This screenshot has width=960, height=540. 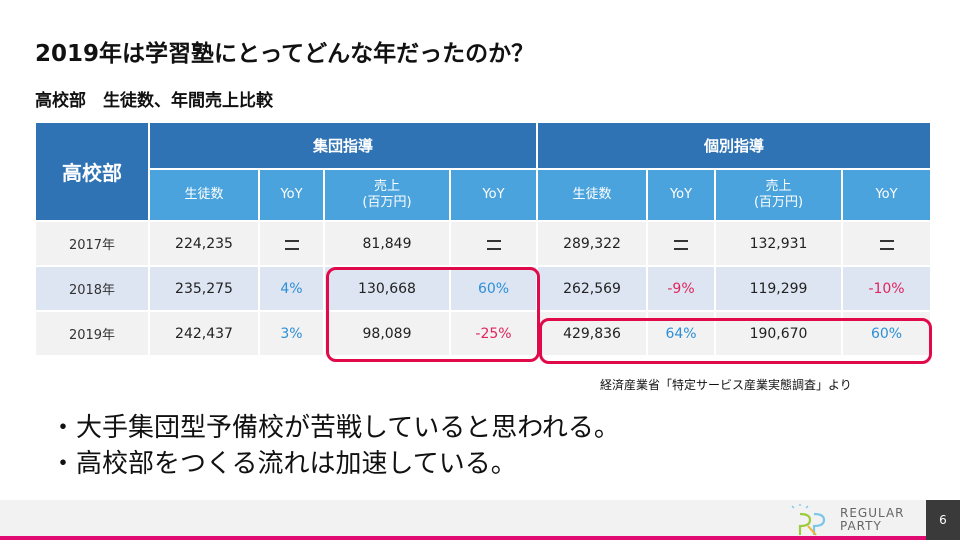 I want to click on slide-title: 2019年は学習塾にとってどんな年だったのか？, so click(x=285, y=54).